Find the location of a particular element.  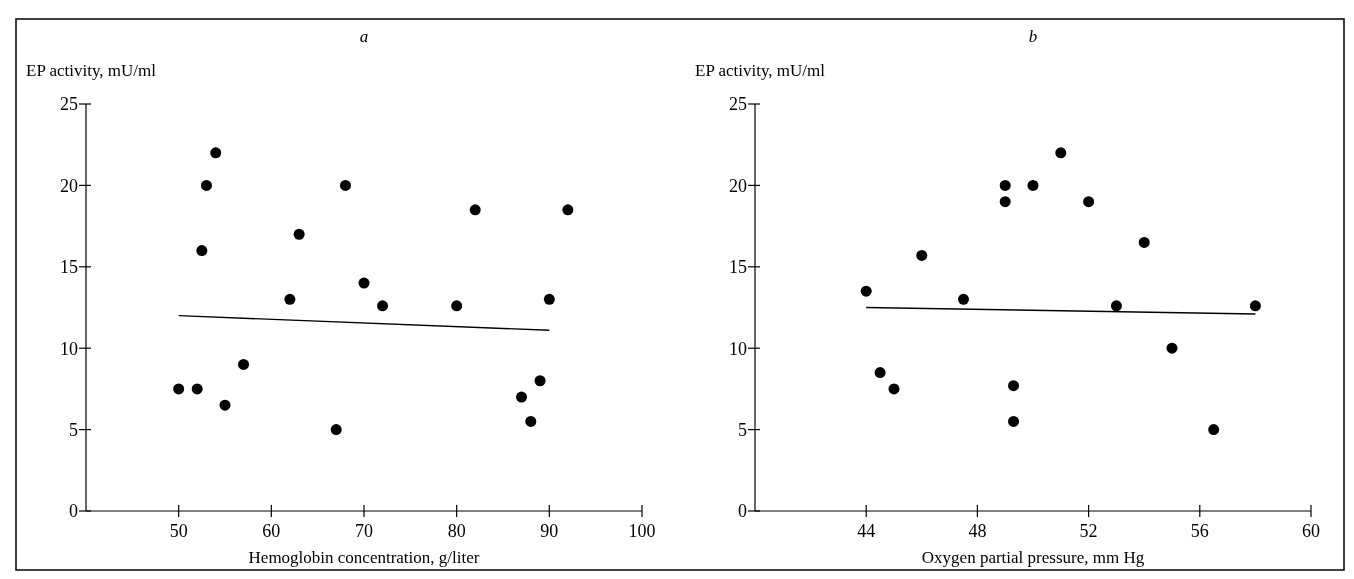

x-tick-label: 52 is located at coordinates (1088, 531).